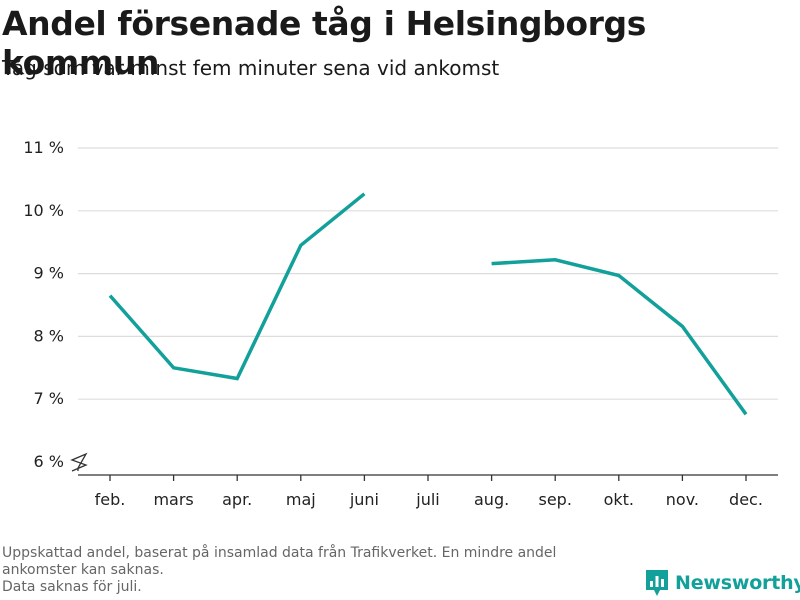  Describe the element at coordinates (43, 147) in the screenshot. I see `y-tick-label: 11 %` at that location.